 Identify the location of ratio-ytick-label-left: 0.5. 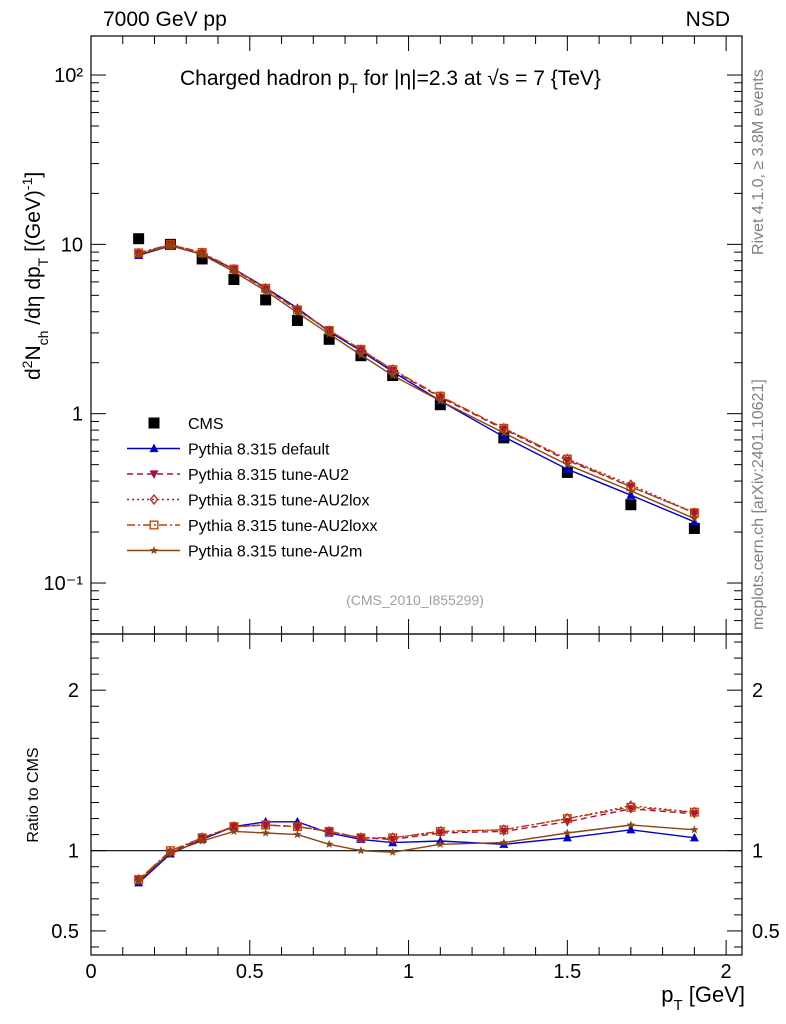
(65, 932).